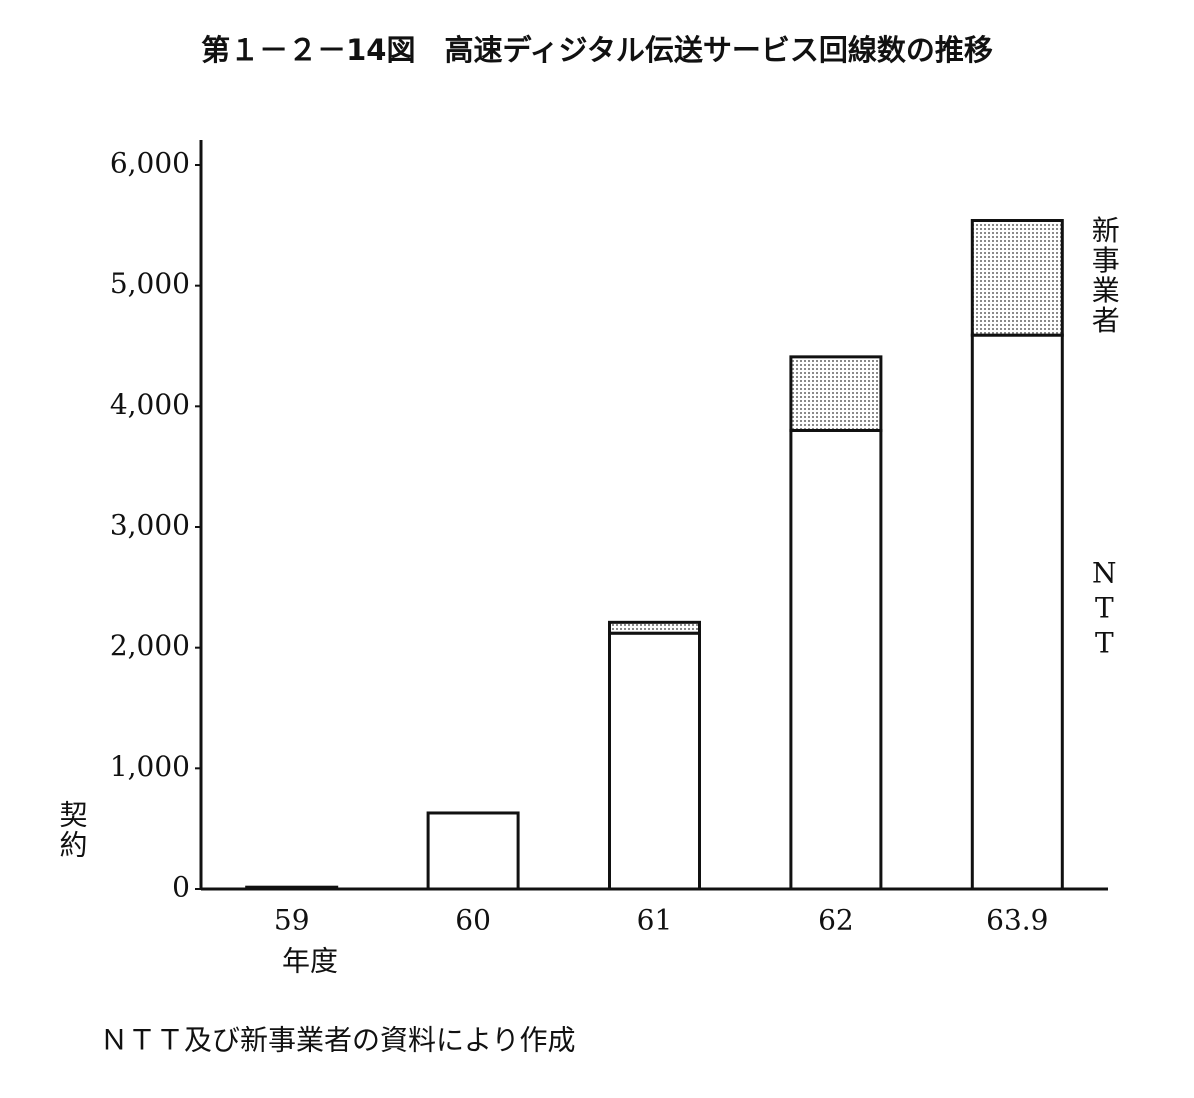 This screenshot has height=1098, width=1194. What do you see at coordinates (181, 887) in the screenshot?
I see `y-tick-label: 0` at bounding box center [181, 887].